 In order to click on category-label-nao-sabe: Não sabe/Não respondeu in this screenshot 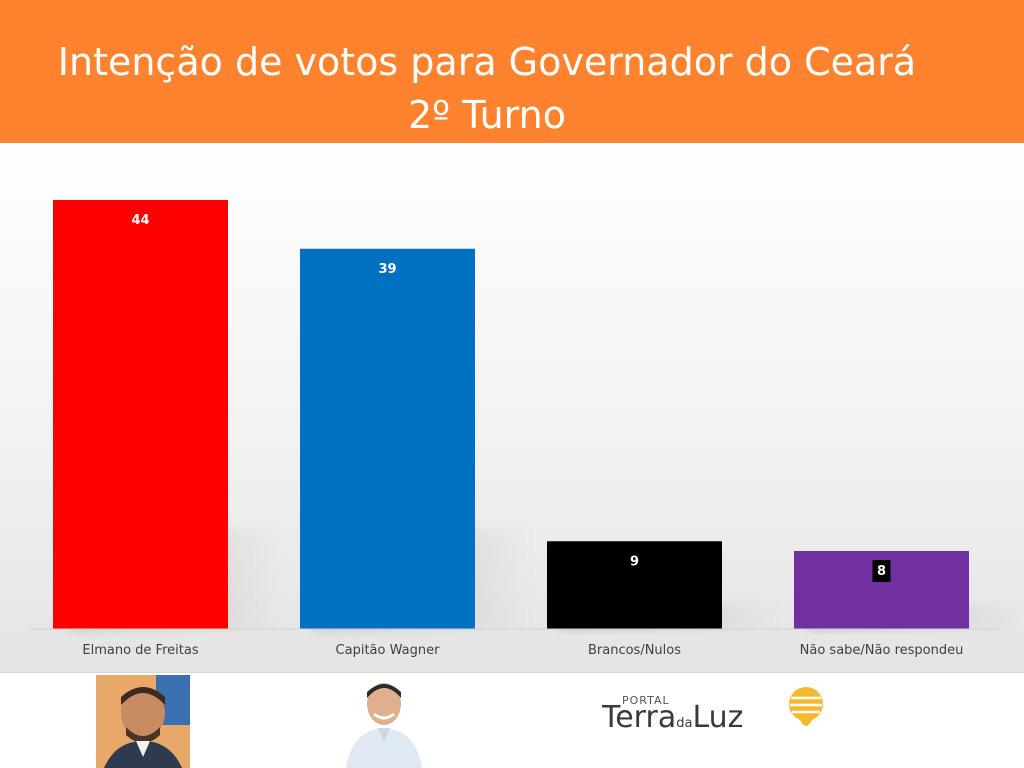, I will do `click(882, 650)`.